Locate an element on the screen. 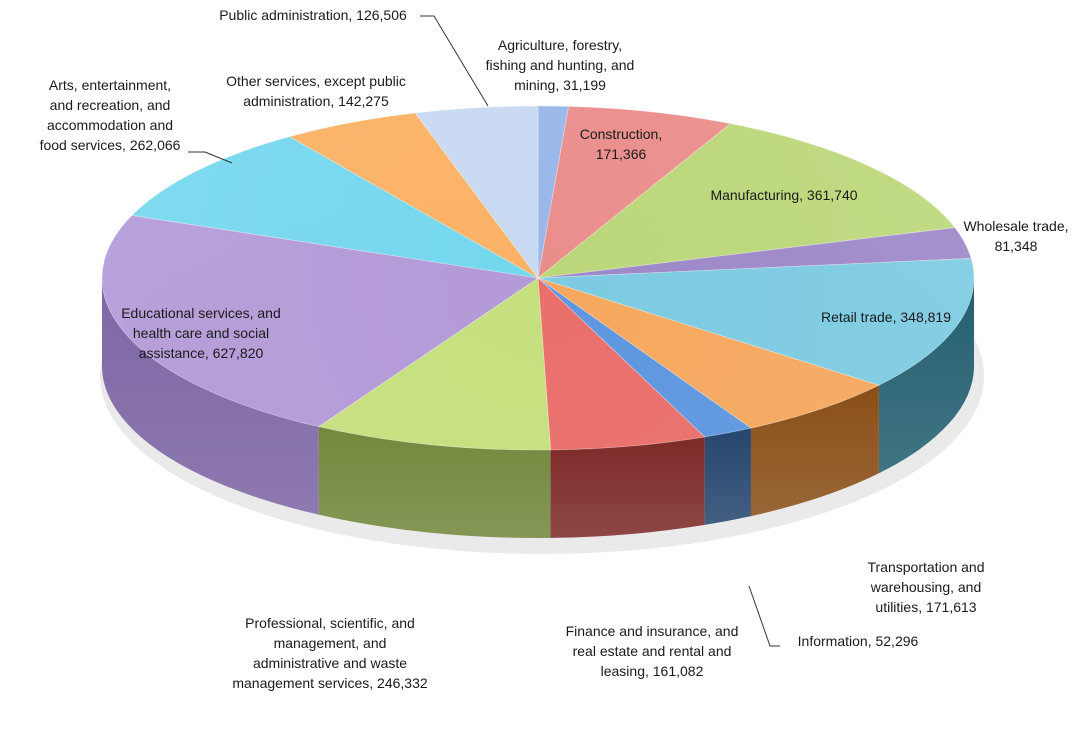 The image size is (1084, 739). slice-side-transportation-and-warehousing-and-utili is located at coordinates (814, 451).